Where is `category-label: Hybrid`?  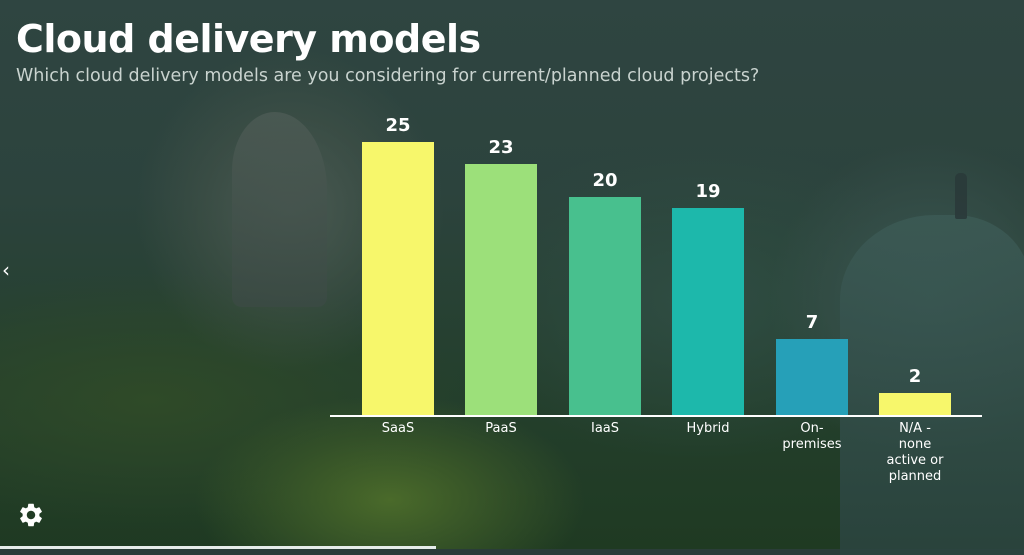 category-label: Hybrid is located at coordinates (708, 429).